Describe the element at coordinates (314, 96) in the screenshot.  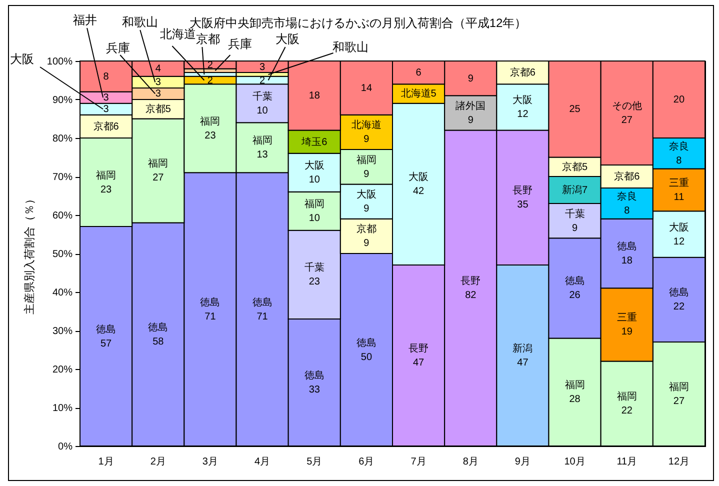
I see `data-label: 18` at that location.